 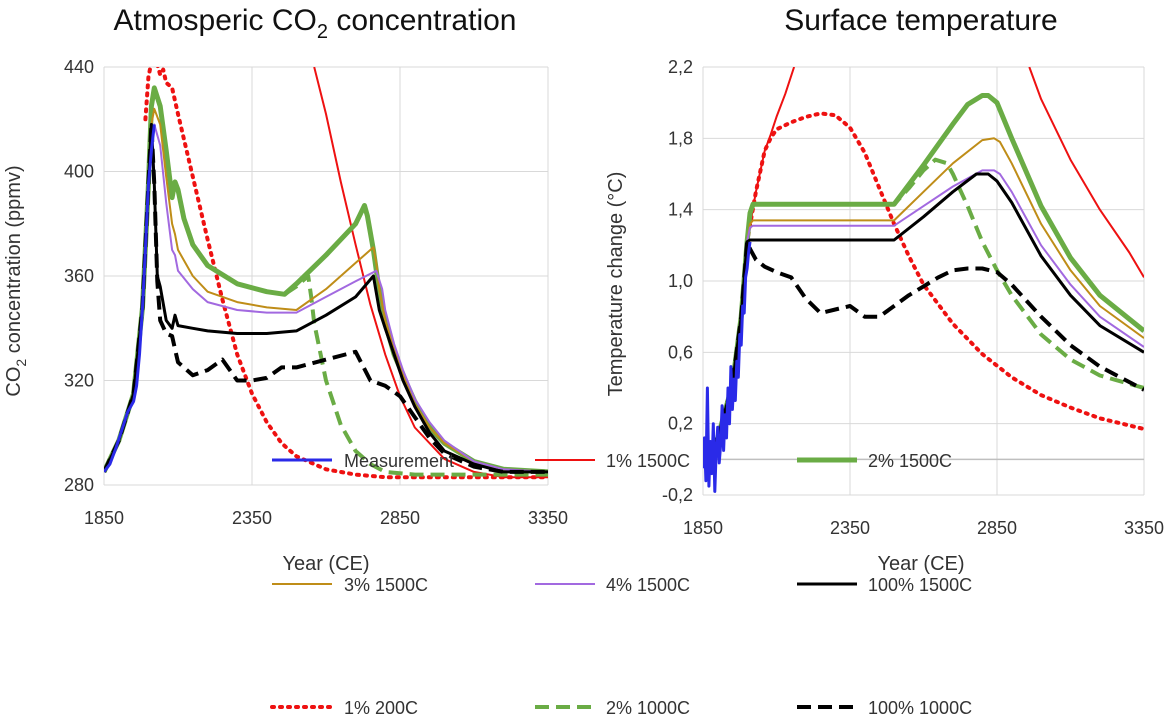 I want to click on temp-x-tick-label: 1850, so click(x=703, y=528).